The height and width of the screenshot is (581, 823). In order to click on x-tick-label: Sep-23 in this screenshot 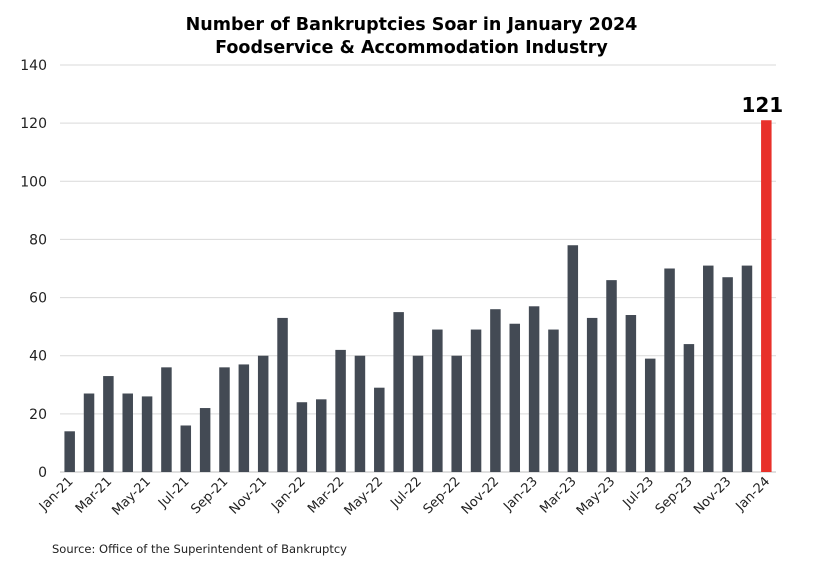, I will do `click(674, 495)`.